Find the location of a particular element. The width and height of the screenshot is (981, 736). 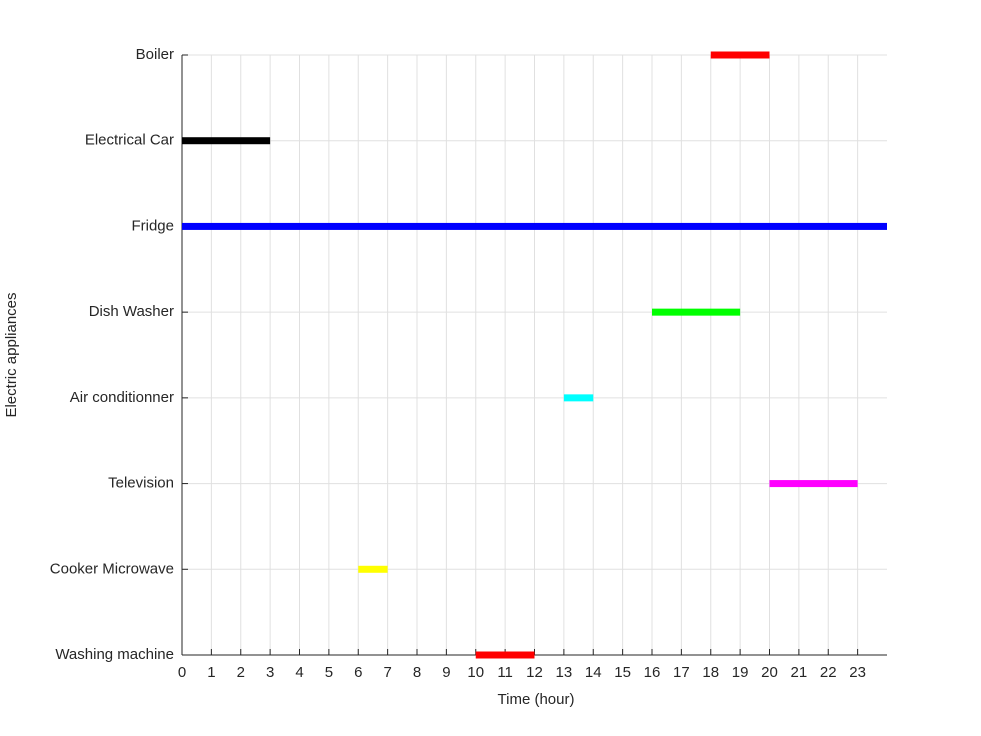

y-tick-label: Fridge is located at coordinates (152, 225).